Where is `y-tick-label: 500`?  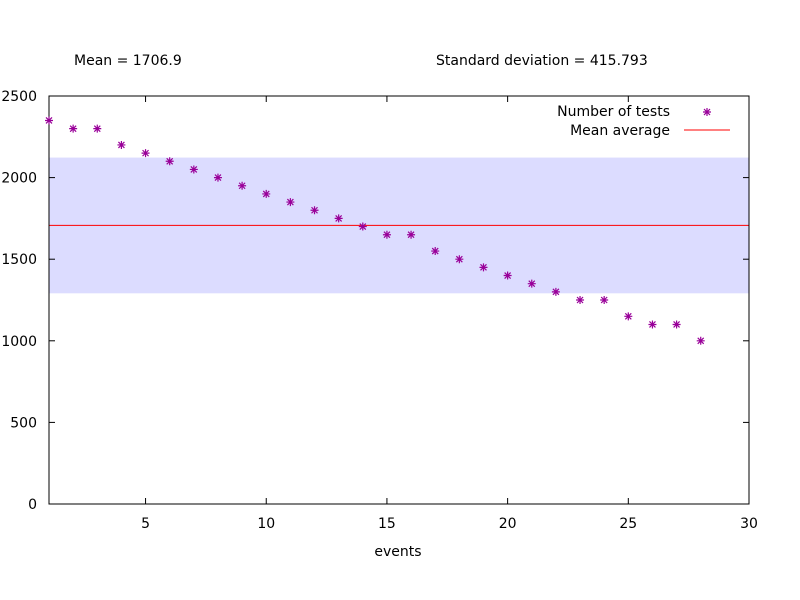 y-tick-label: 500 is located at coordinates (23, 423).